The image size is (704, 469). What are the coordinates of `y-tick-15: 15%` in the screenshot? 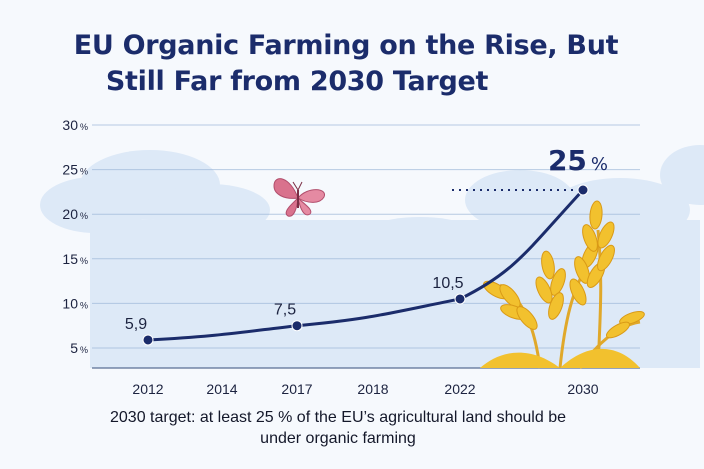 It's located at (75, 259).